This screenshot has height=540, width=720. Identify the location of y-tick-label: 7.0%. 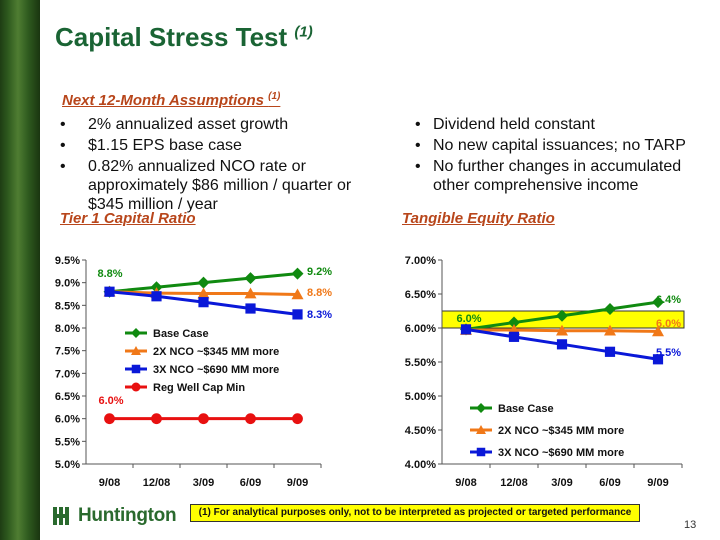
(67, 374).